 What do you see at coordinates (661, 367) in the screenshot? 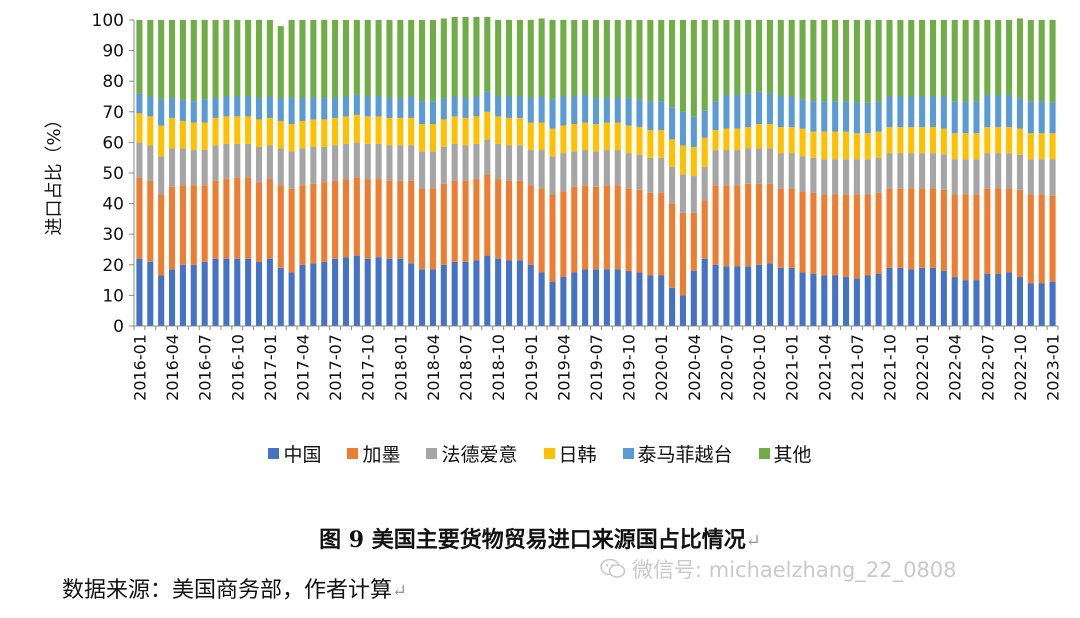
I see `x-tick-label: 2020-01` at bounding box center [661, 367].